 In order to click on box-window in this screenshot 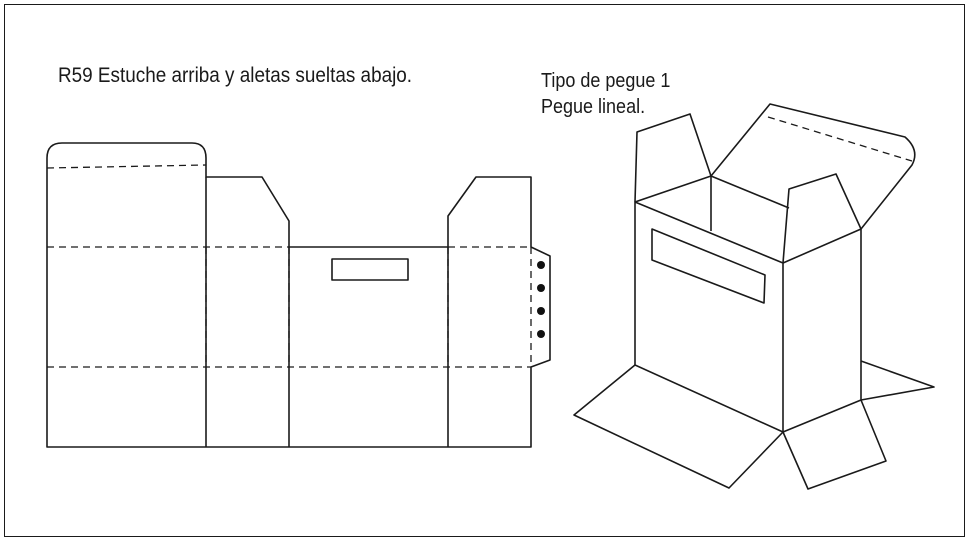, I will do `click(708, 266)`.